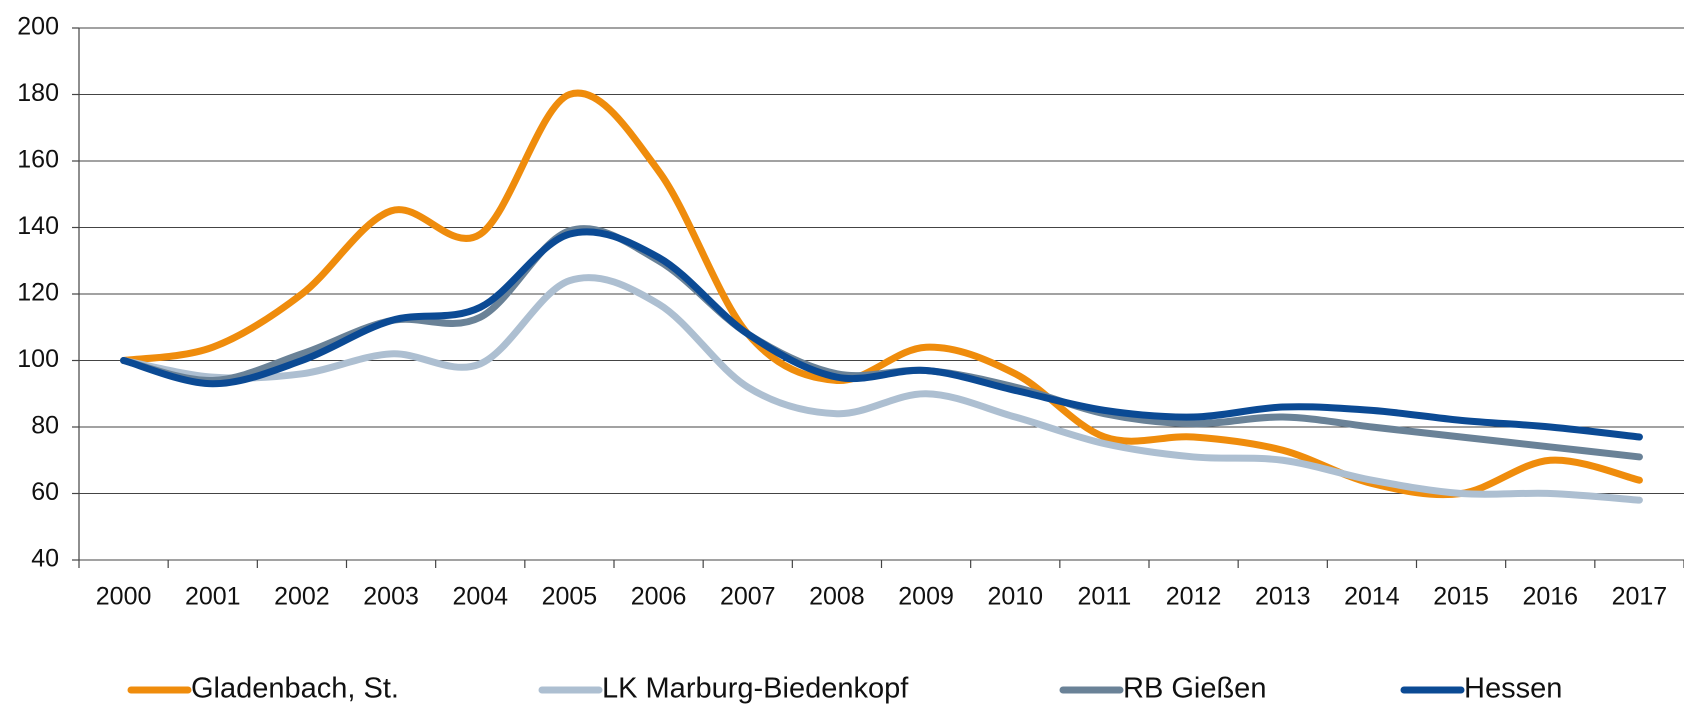 The image size is (1684, 715). Describe the element at coordinates (1550, 597) in the screenshot. I see `x-tick-label: 2016` at that location.